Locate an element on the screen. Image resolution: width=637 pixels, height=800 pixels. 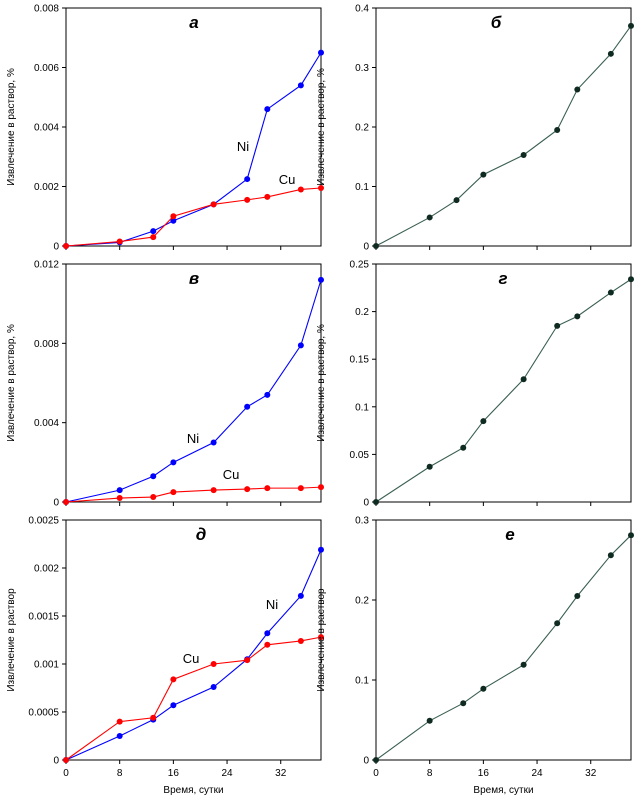
panel-title: б is located at coordinates (496, 22).